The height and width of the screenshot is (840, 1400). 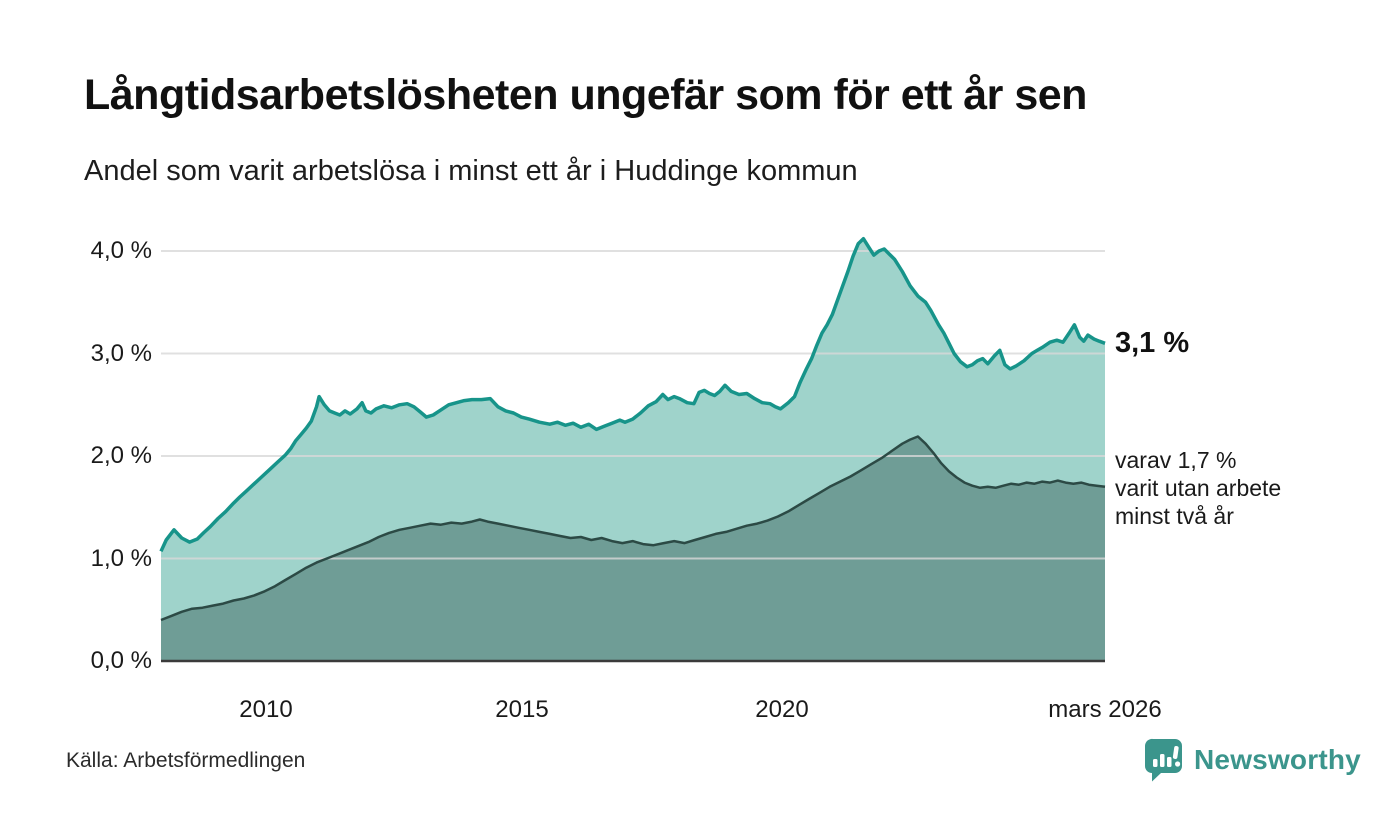 I want to click on x-axis-label: 2015, so click(x=522, y=709).